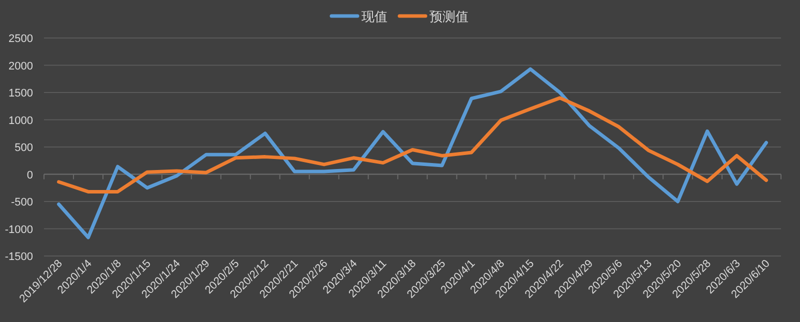 This screenshot has width=800, height=322. Describe the element at coordinates (375, 16) in the screenshot. I see `legend-label: 现值` at that location.